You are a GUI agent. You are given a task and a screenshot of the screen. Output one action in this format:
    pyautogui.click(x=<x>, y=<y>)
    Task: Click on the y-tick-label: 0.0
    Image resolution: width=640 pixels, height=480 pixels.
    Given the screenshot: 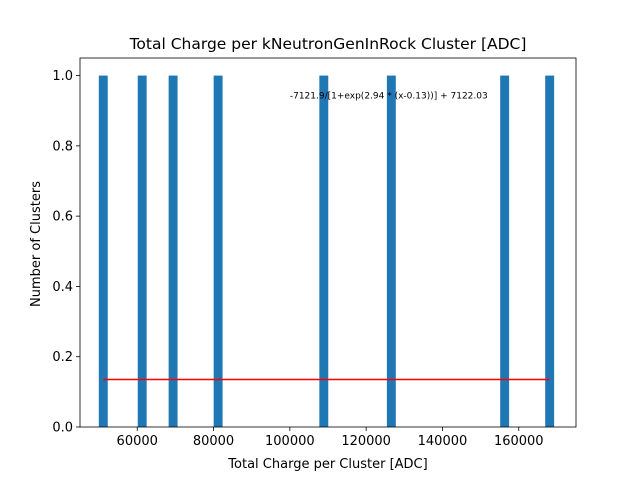 What is the action you would take?
    pyautogui.click(x=62, y=428)
    